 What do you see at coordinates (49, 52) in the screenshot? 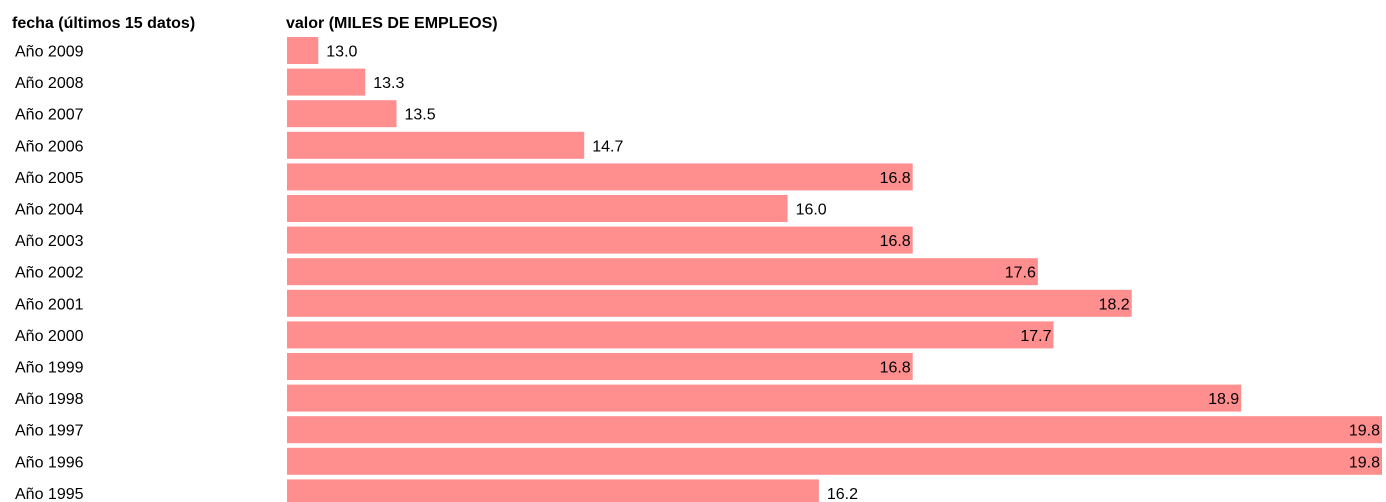
I see `category-label: Año 2009` at bounding box center [49, 52].